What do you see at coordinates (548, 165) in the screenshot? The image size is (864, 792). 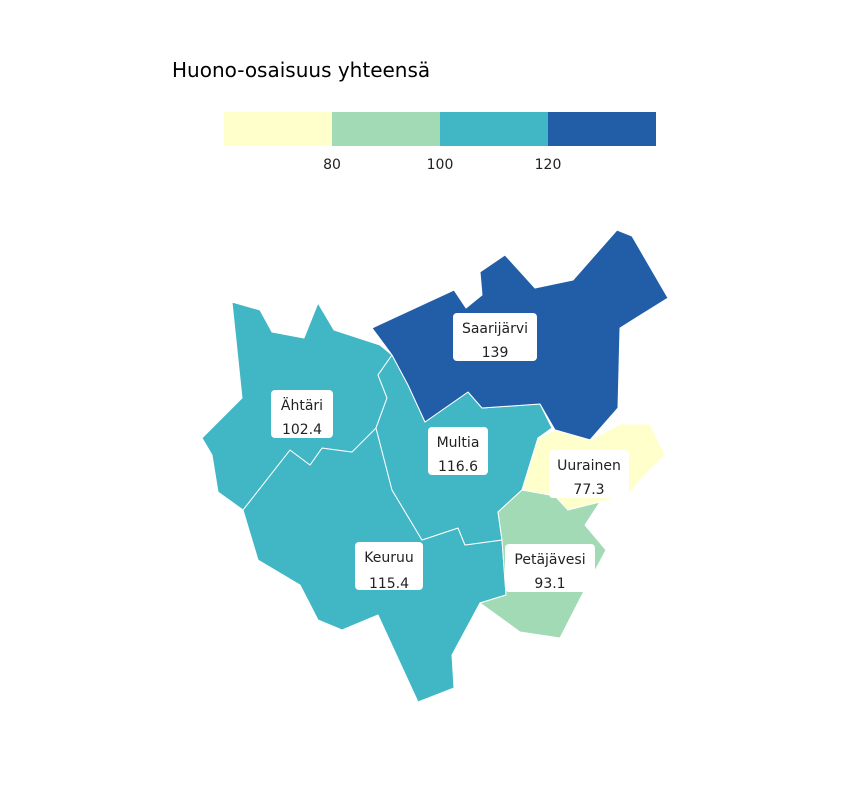 I see `legend-tick-120: 120` at bounding box center [548, 165].